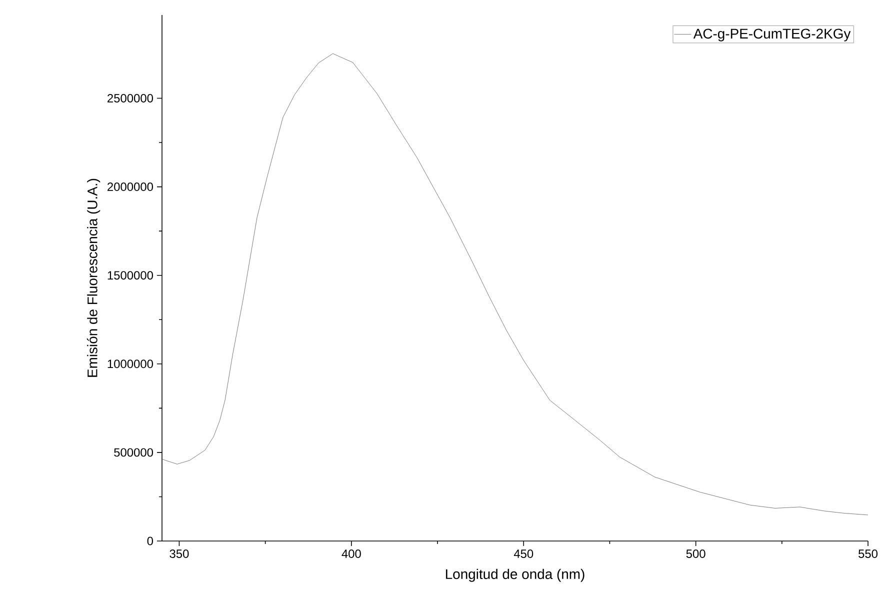 This screenshot has width=896, height=616. I want to click on x-tick-label: 450, so click(524, 554).